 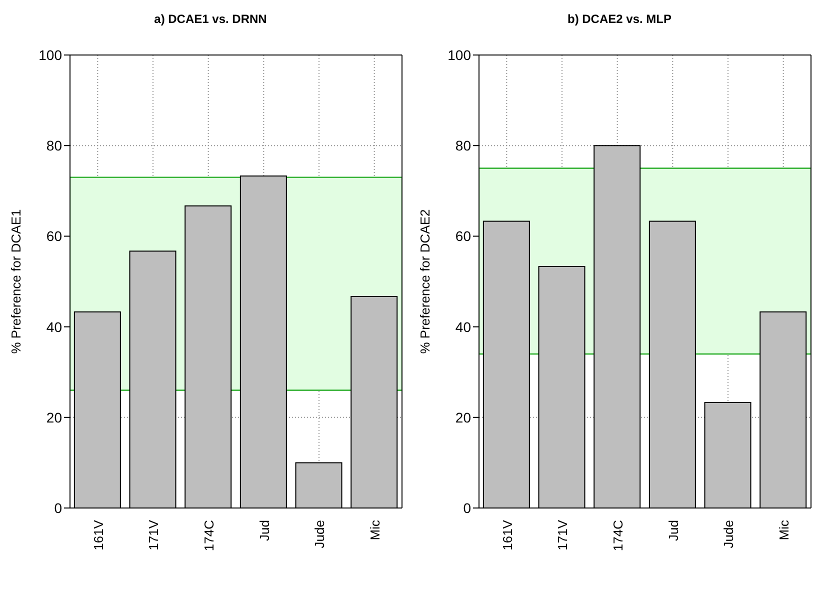 What do you see at coordinates (16, 281) in the screenshot?
I see `y-axis-title: % Preference for DCAE1` at bounding box center [16, 281].